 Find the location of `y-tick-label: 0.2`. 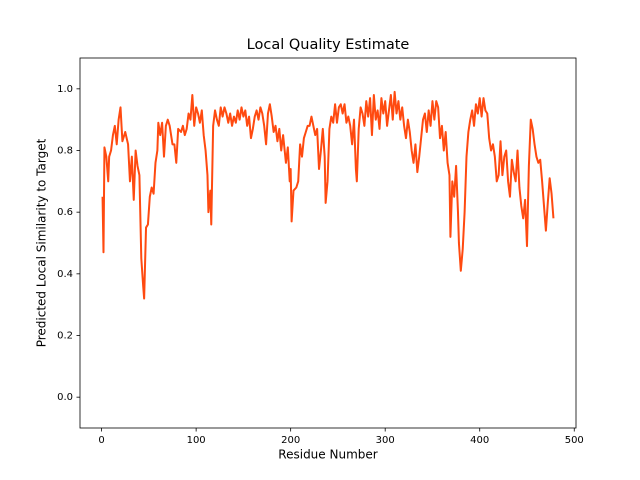

y-tick-label: 0.2 is located at coordinates (65, 336).